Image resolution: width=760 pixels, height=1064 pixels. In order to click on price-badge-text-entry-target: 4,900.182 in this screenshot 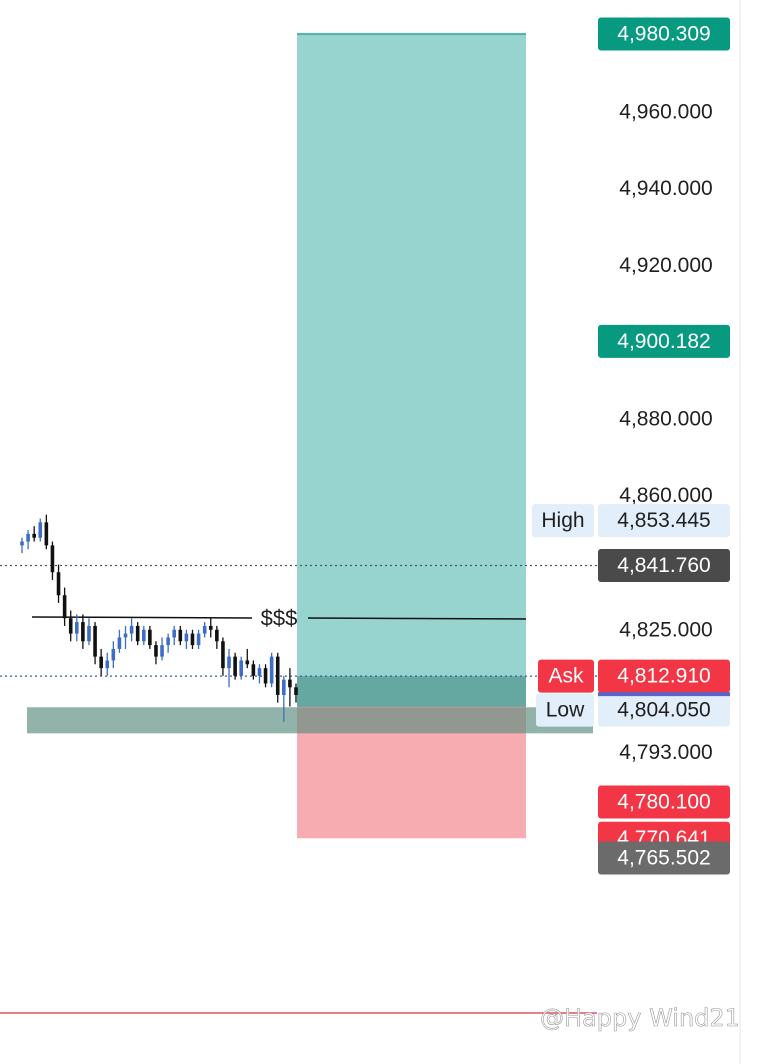, I will do `click(663, 341)`.